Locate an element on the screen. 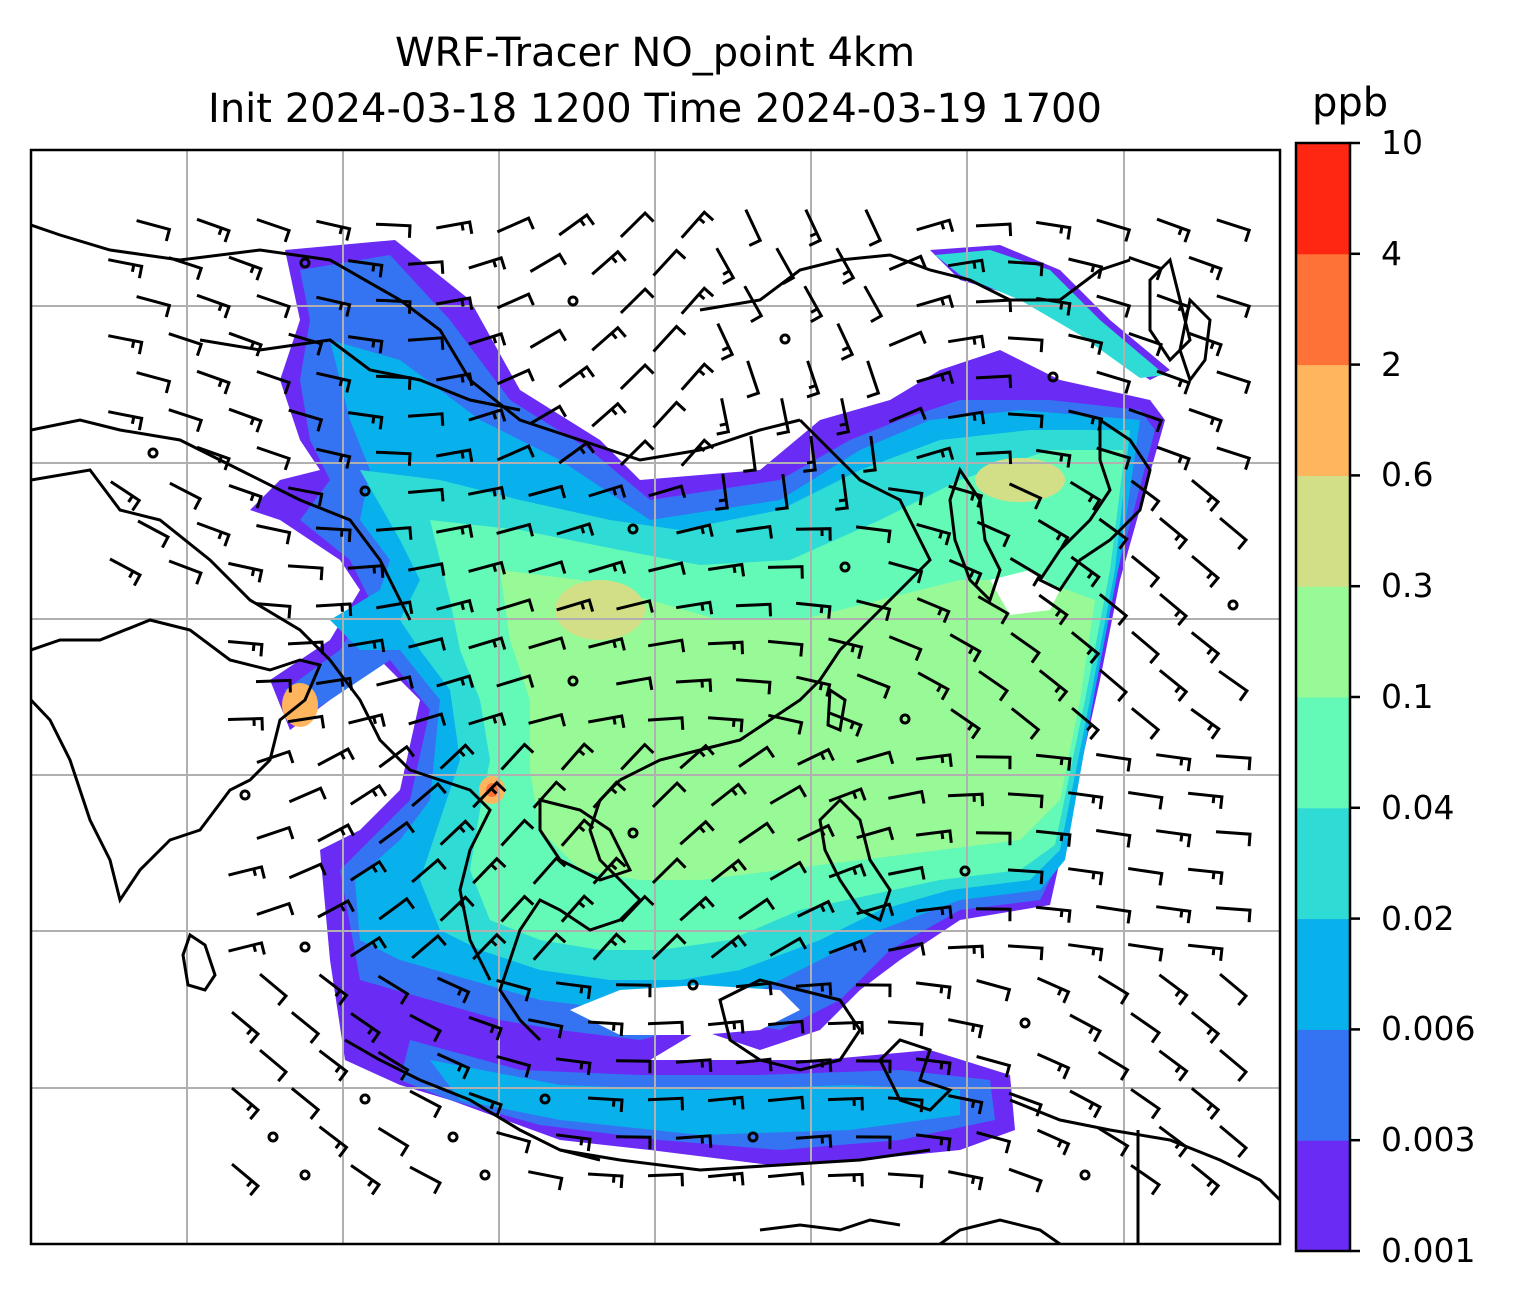  colorbar-tick-label: 0.04 is located at coordinates (1418, 807).